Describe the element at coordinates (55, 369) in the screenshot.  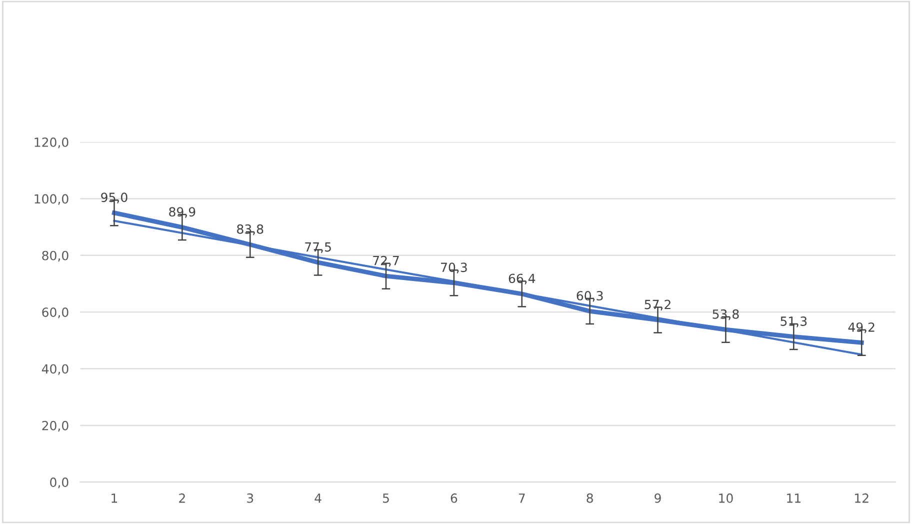
I see `y-tick-label: 40,0` at that location.